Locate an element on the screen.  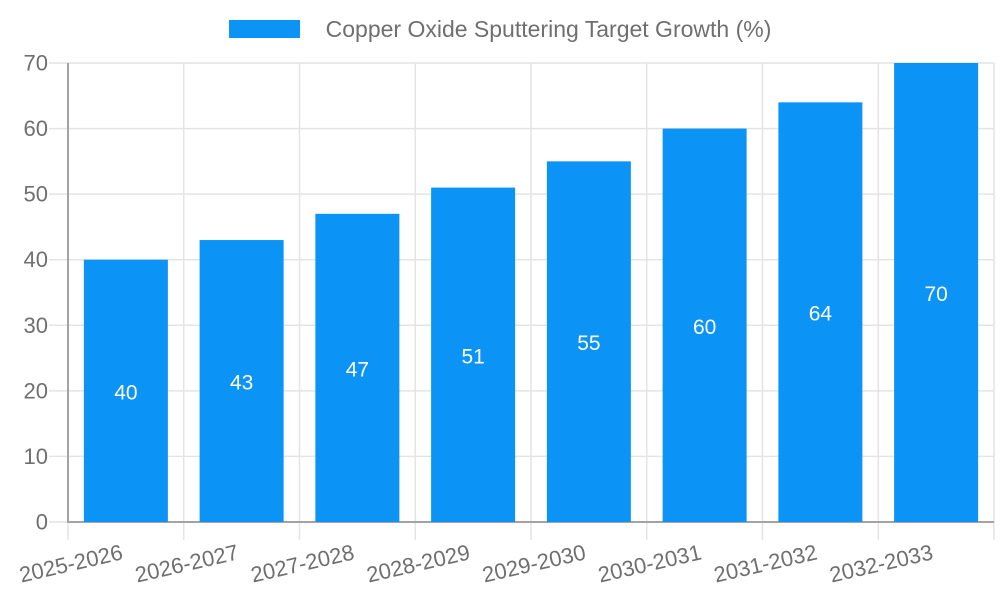
y-tick-label: 40 is located at coordinates (36, 259).